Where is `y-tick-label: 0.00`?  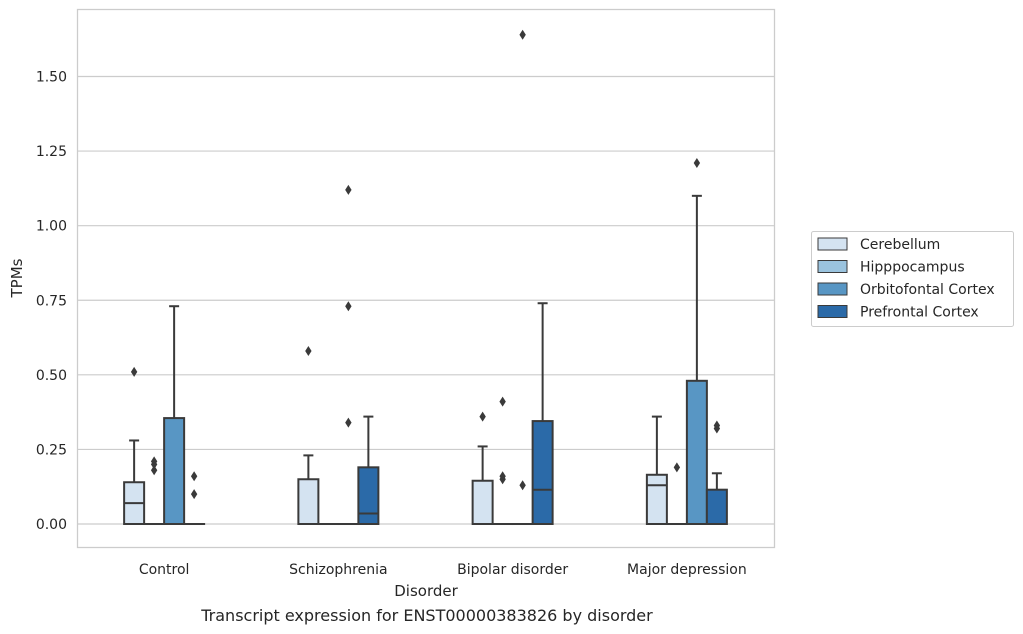
y-tick-label: 0.00 is located at coordinates (51, 525).